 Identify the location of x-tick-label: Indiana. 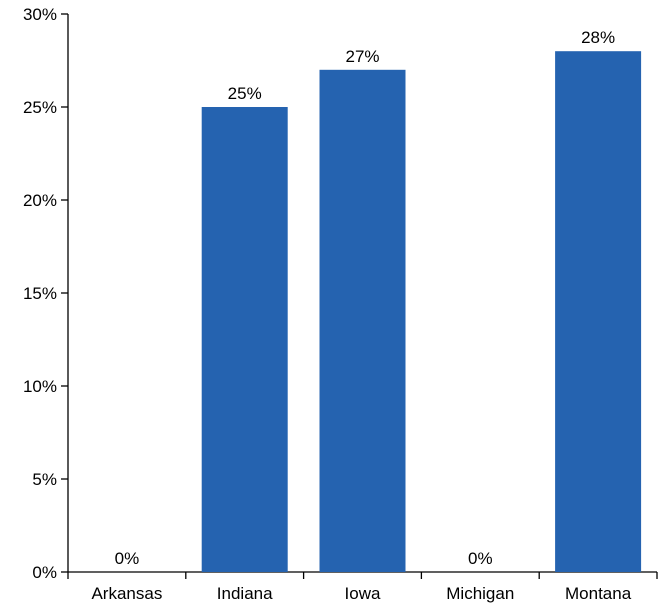
(245, 593).